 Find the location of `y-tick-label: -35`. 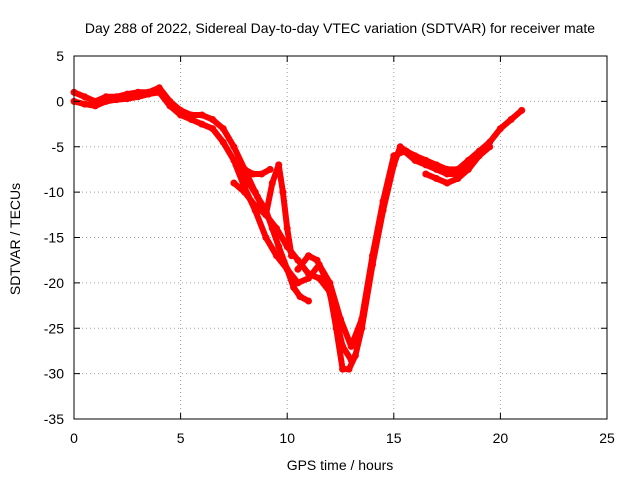

y-tick-label: -35 is located at coordinates (54, 419).